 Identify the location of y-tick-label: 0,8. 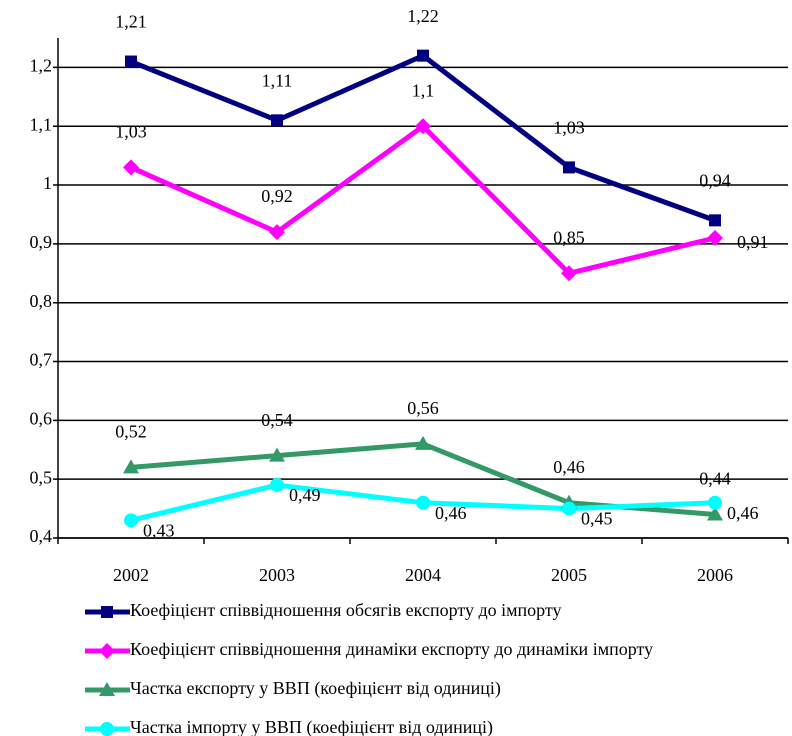
(41, 301).